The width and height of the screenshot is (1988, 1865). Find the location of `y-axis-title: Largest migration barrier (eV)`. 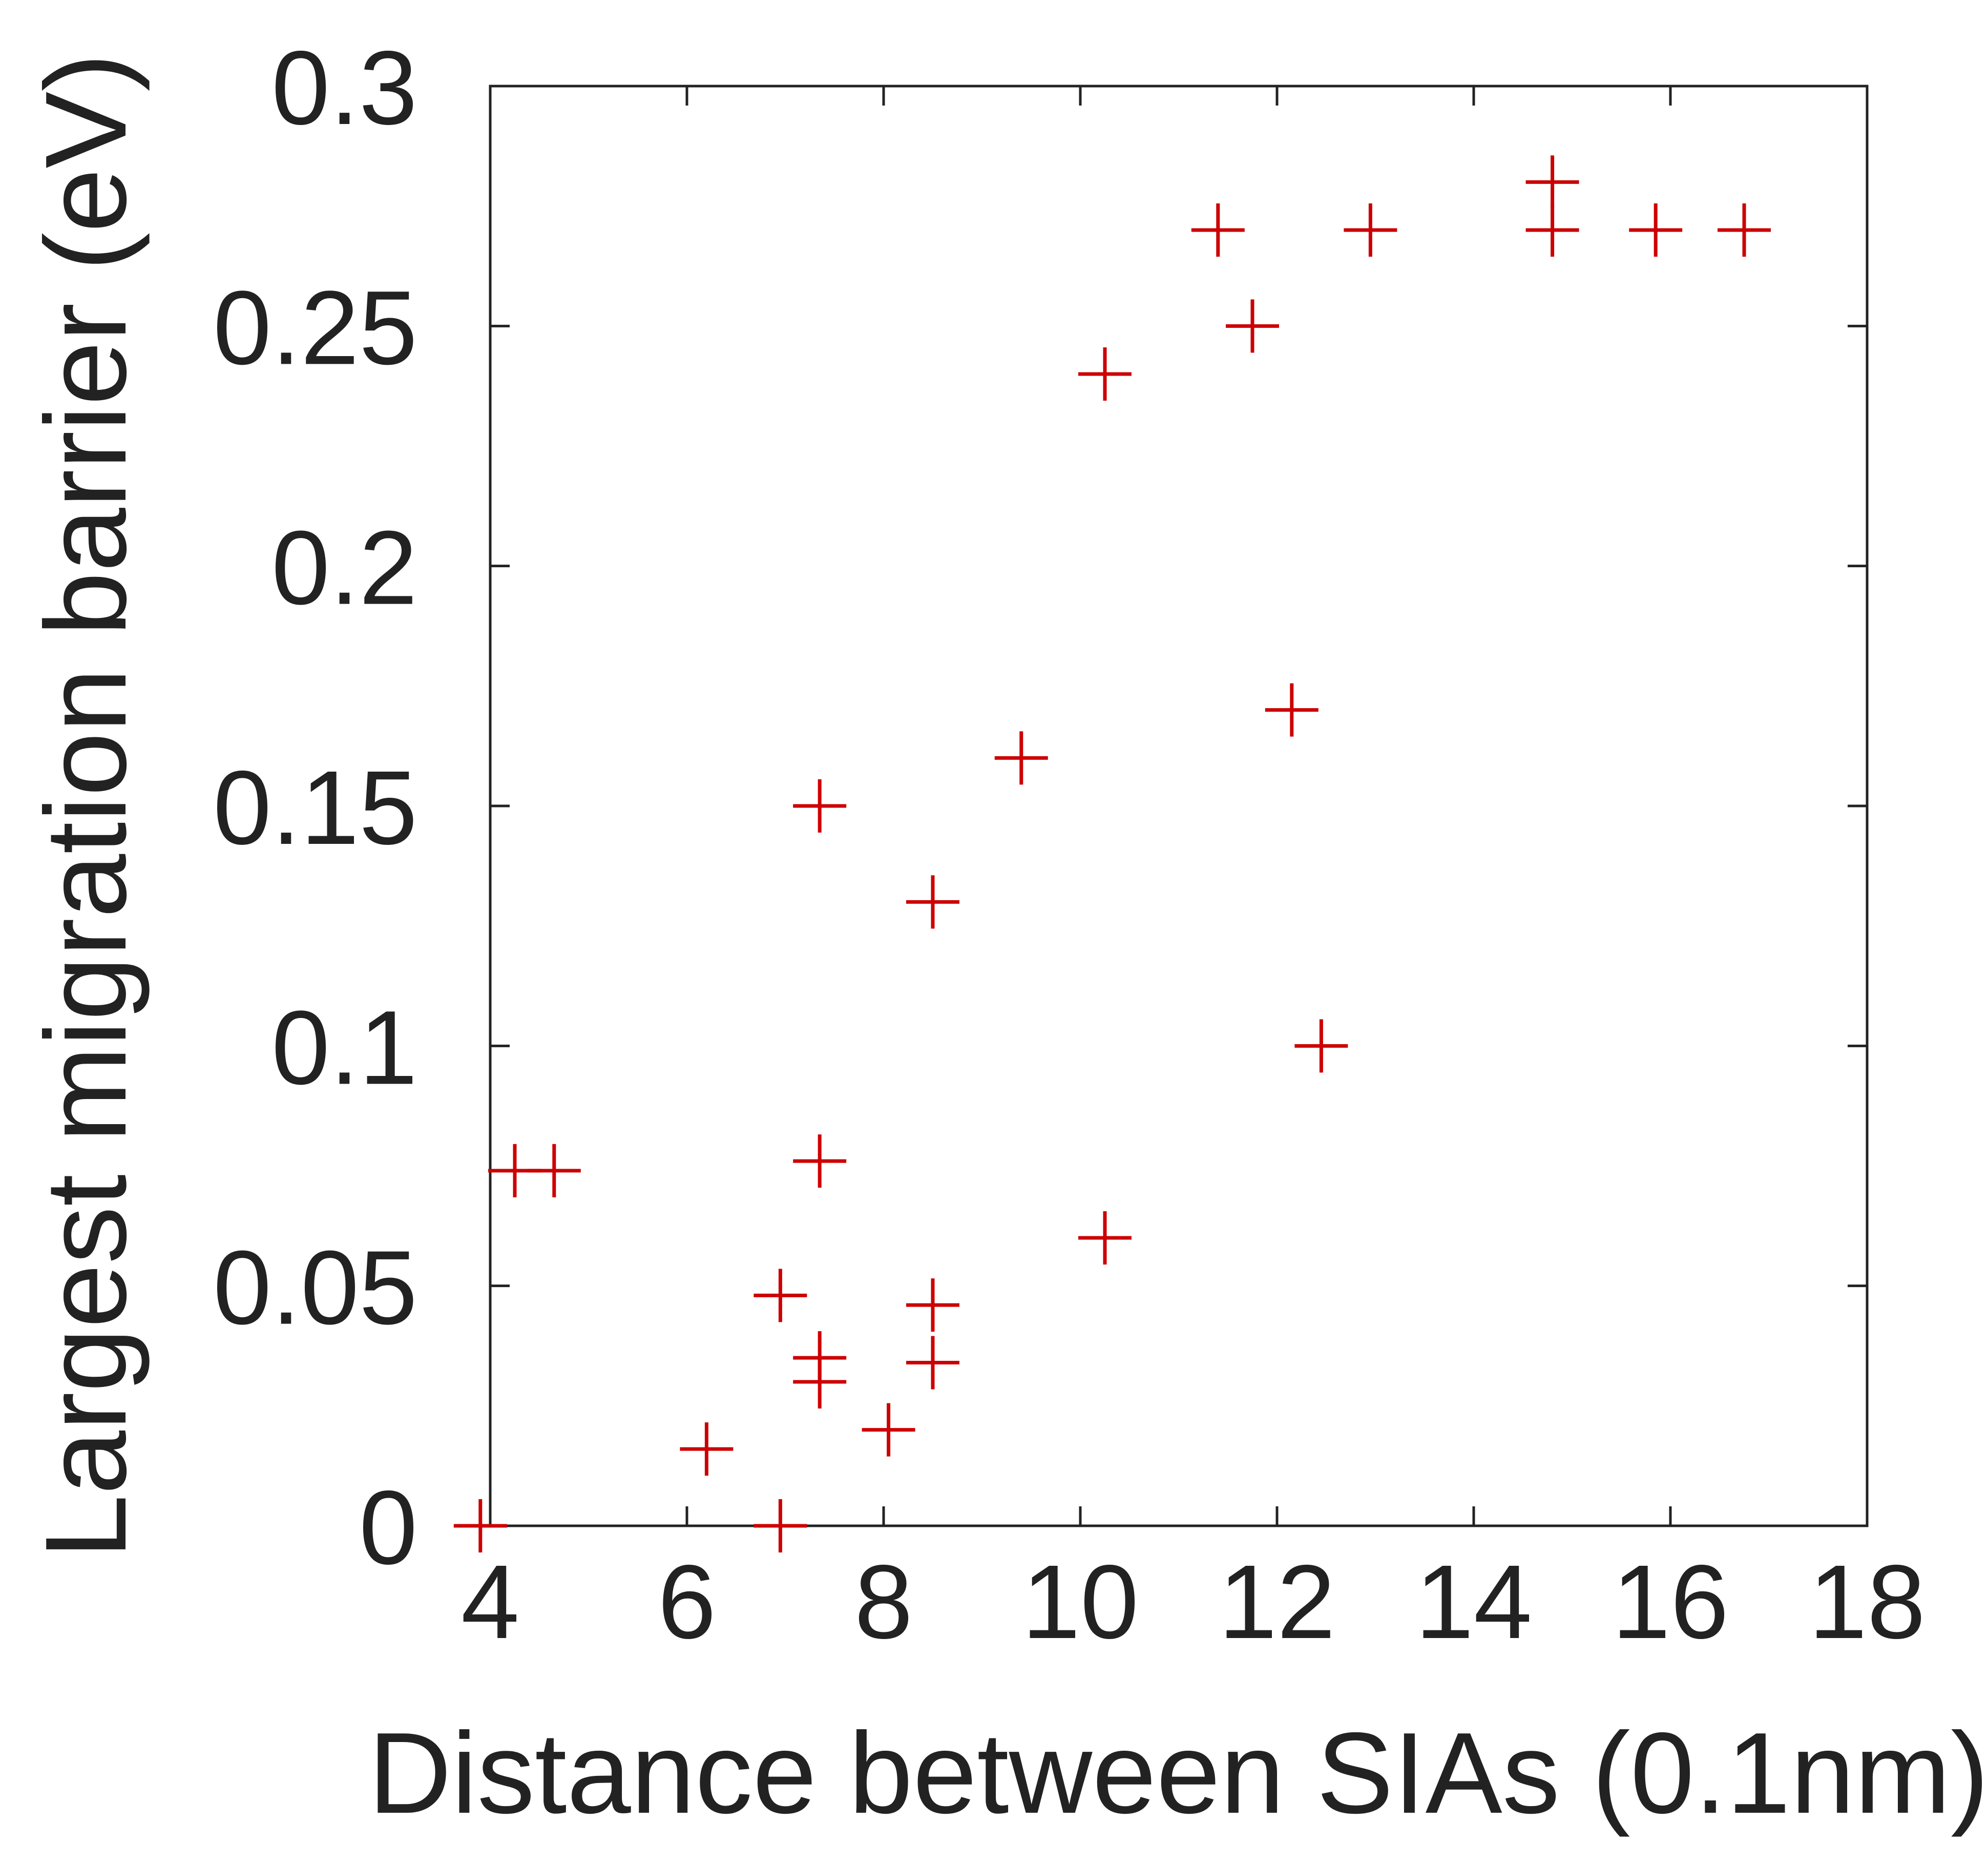

y-axis-title: Largest migration barrier (eV) is located at coordinates (85, 806).